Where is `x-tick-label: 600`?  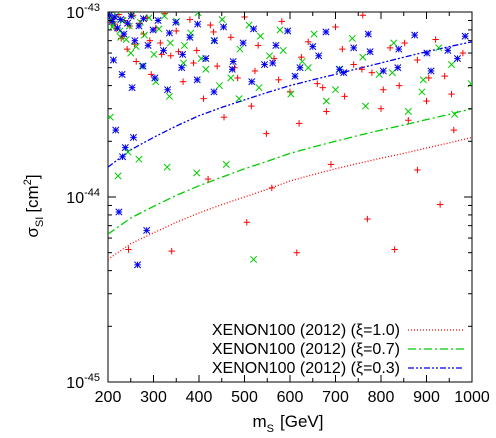
x-tick-label: 600 is located at coordinates (290, 397).